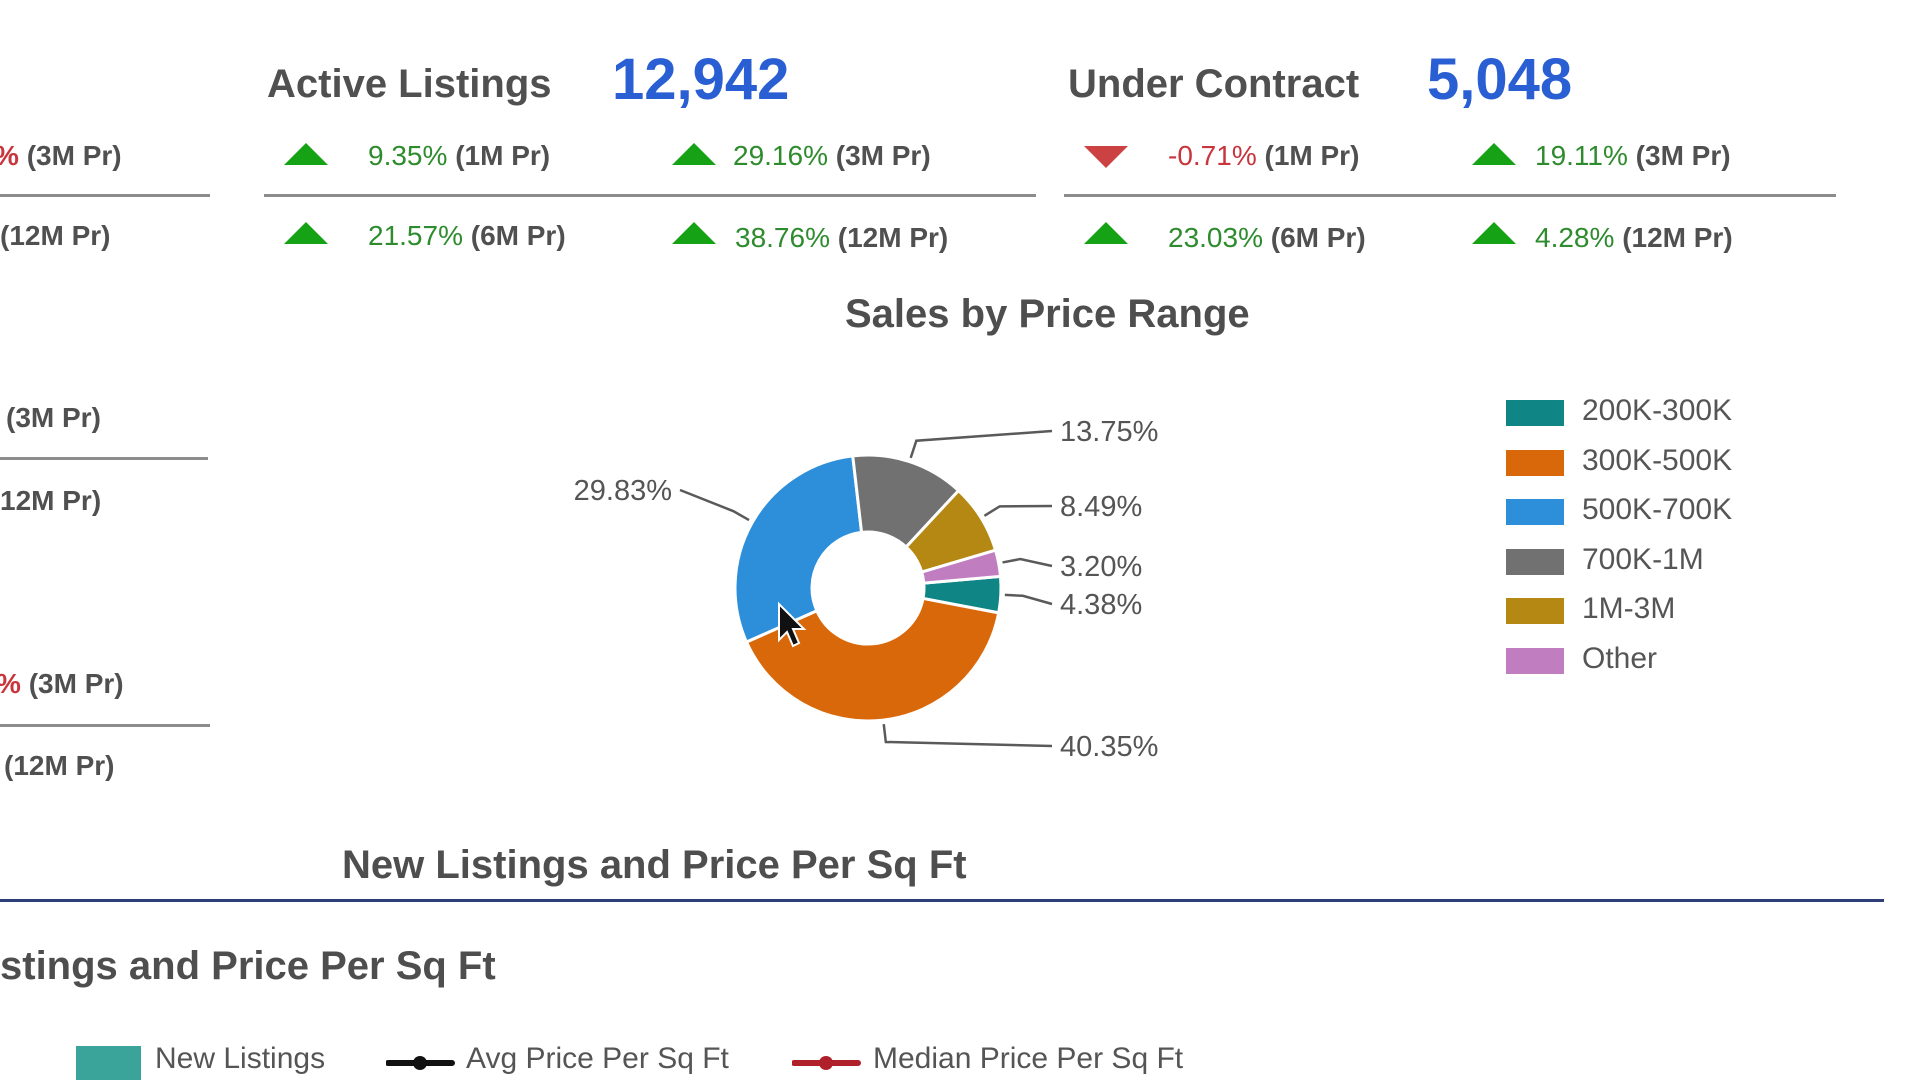  I want to click on active-metric-1m: 9.35% (1M Pr), so click(459, 156).